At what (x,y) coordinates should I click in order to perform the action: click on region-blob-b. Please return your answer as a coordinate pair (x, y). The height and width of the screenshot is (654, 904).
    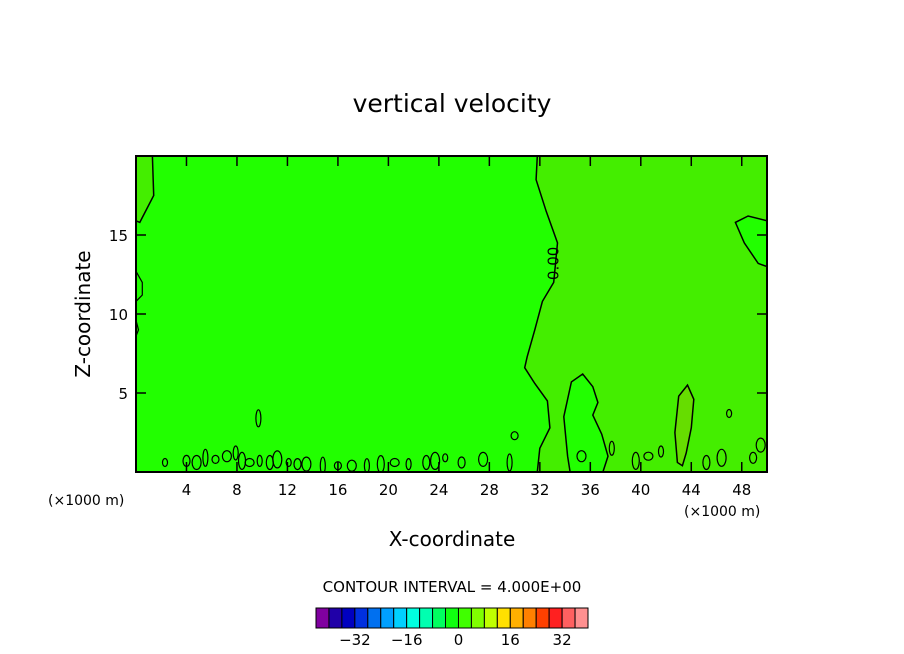
    Looking at the image, I should click on (684, 425).